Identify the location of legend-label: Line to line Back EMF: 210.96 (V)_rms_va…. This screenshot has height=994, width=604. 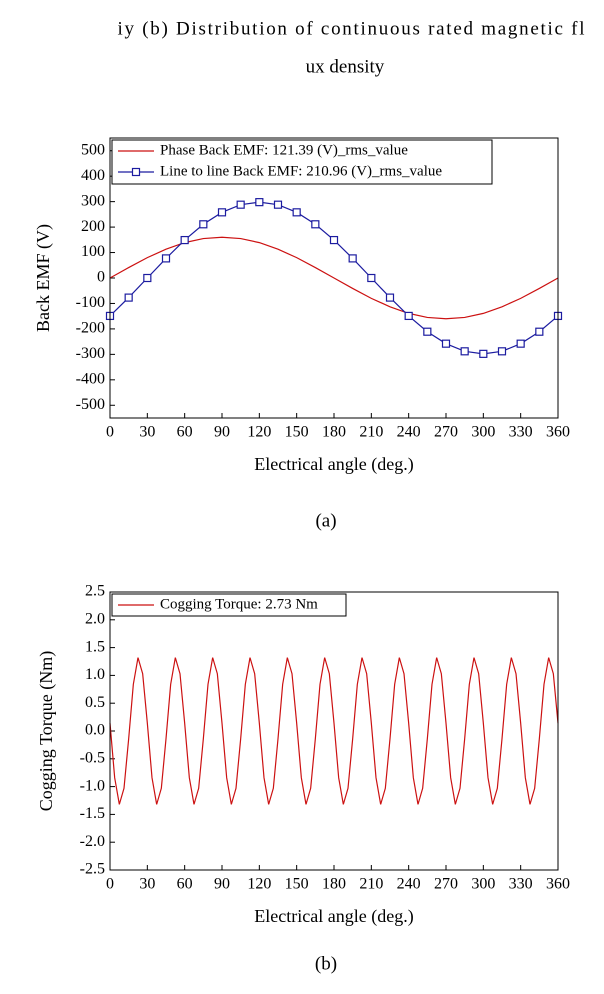
(301, 171).